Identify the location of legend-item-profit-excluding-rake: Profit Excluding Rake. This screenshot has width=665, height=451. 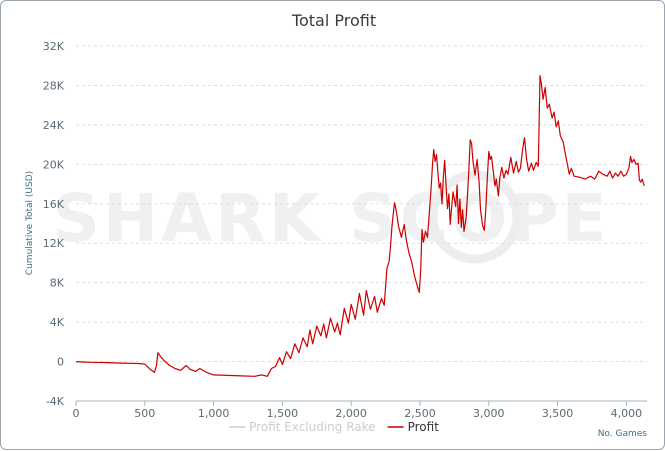
(302, 427).